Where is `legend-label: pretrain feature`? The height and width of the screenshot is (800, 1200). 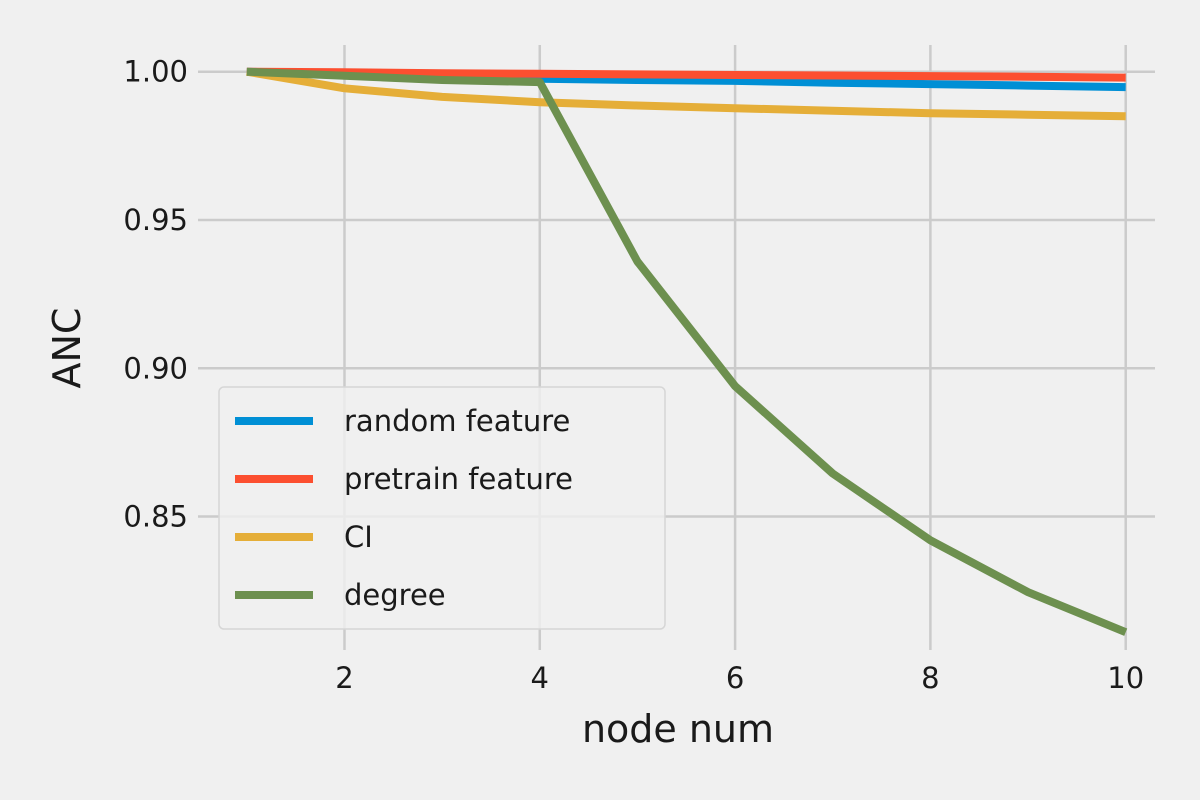 legend-label: pretrain feature is located at coordinates (458, 479).